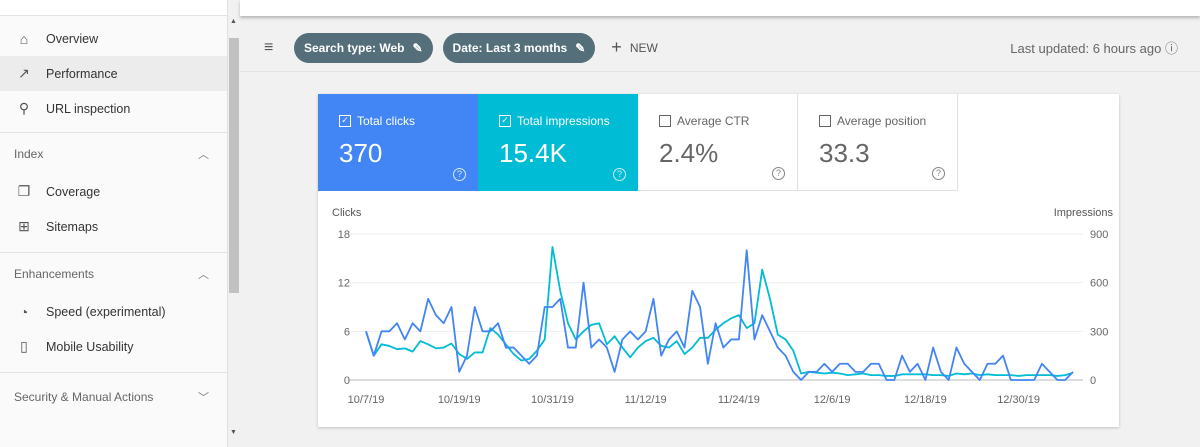 Image resolution: width=1200 pixels, height=447 pixels. Describe the element at coordinates (366, 400) in the screenshot. I see `x-tick-label: 10/7/19` at that location.